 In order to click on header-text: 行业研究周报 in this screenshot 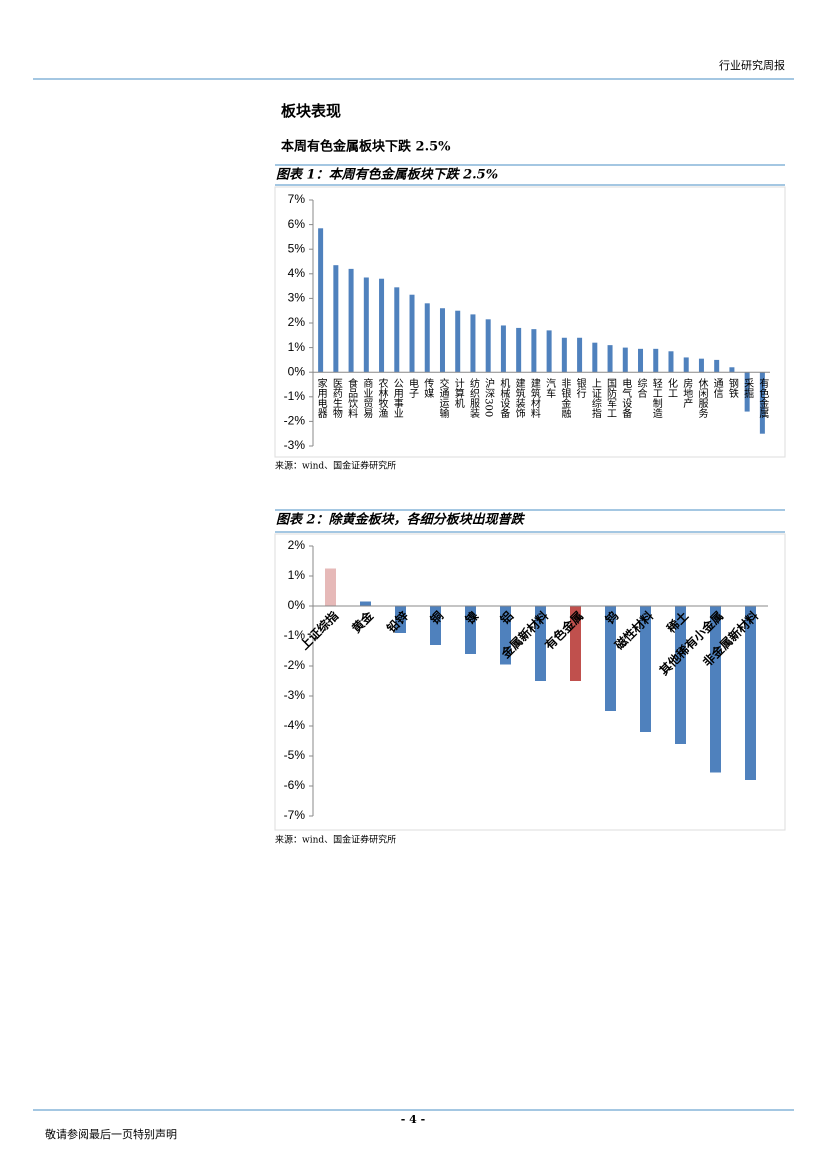, I will do `click(752, 65)`.